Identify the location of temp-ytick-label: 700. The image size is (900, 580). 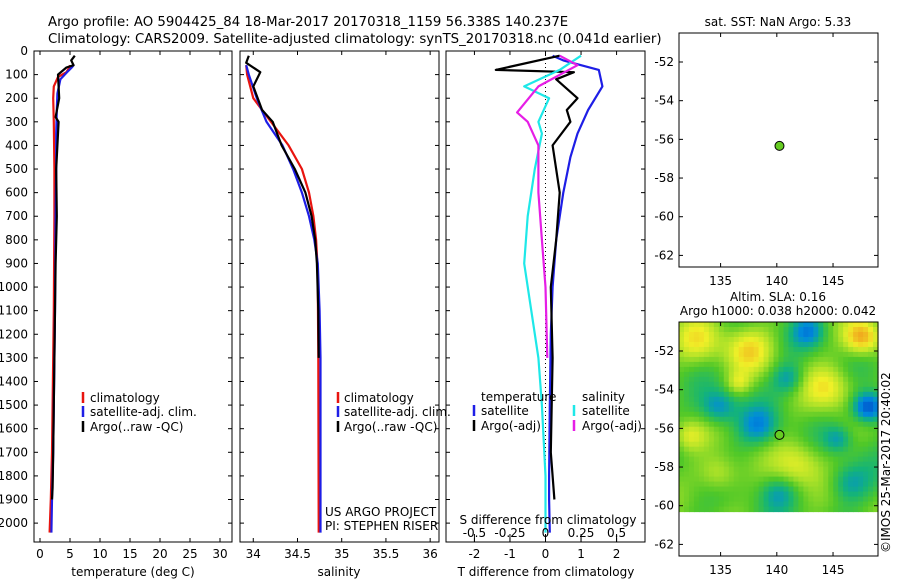
(16, 216).